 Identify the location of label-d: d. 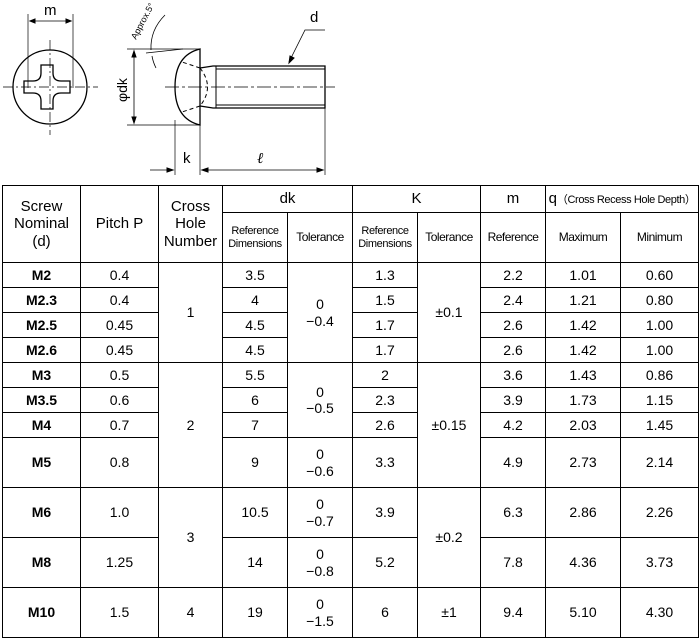
(314, 17).